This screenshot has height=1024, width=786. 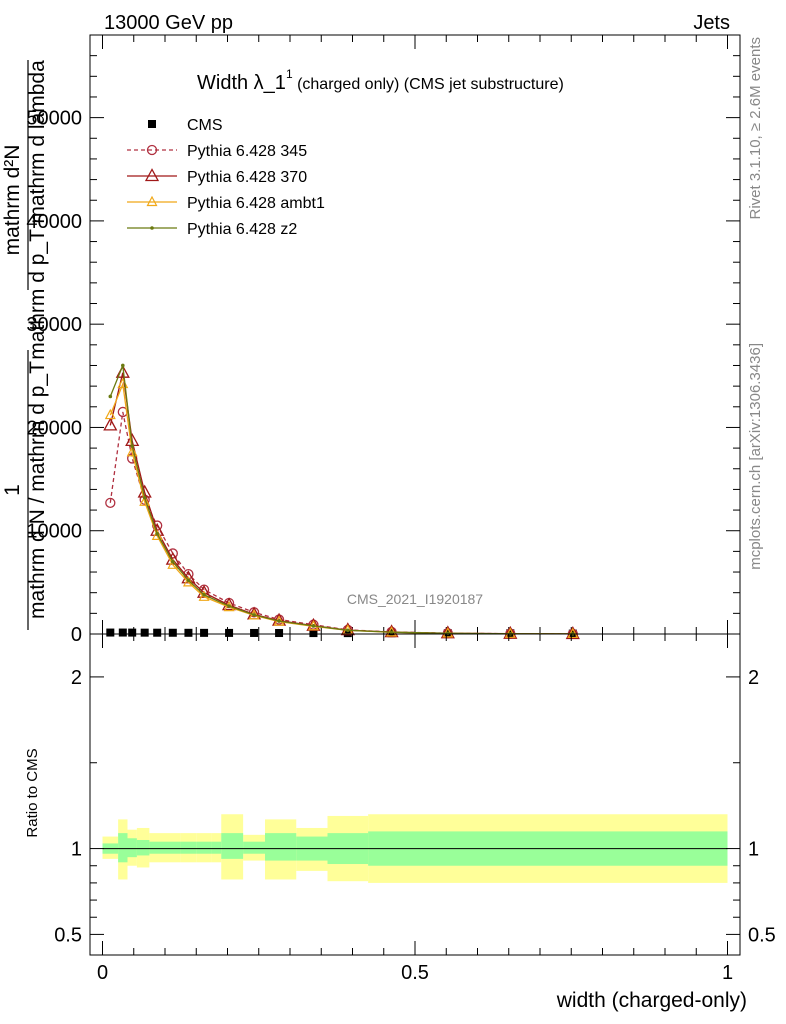 I want to click on header-left: 13000 GeV pp, so click(x=168, y=23).